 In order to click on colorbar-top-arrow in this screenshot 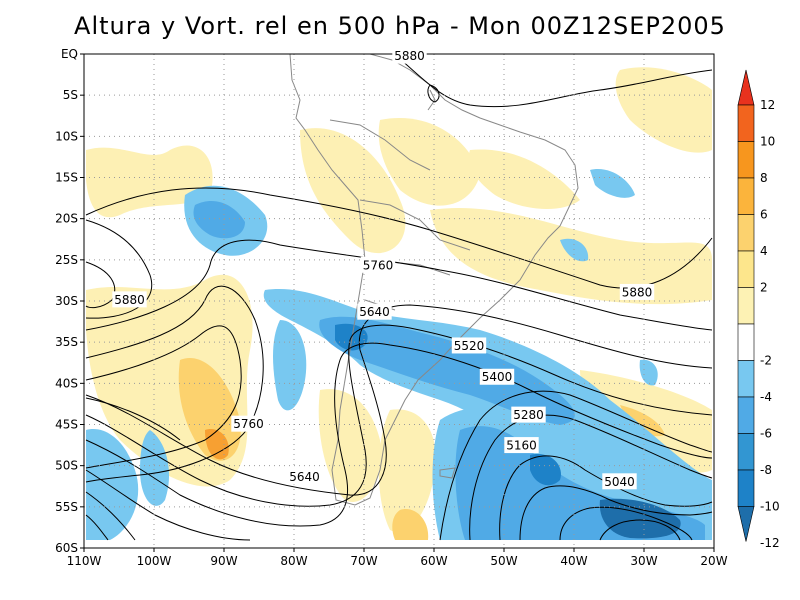, I will do `click(746, 87)`.